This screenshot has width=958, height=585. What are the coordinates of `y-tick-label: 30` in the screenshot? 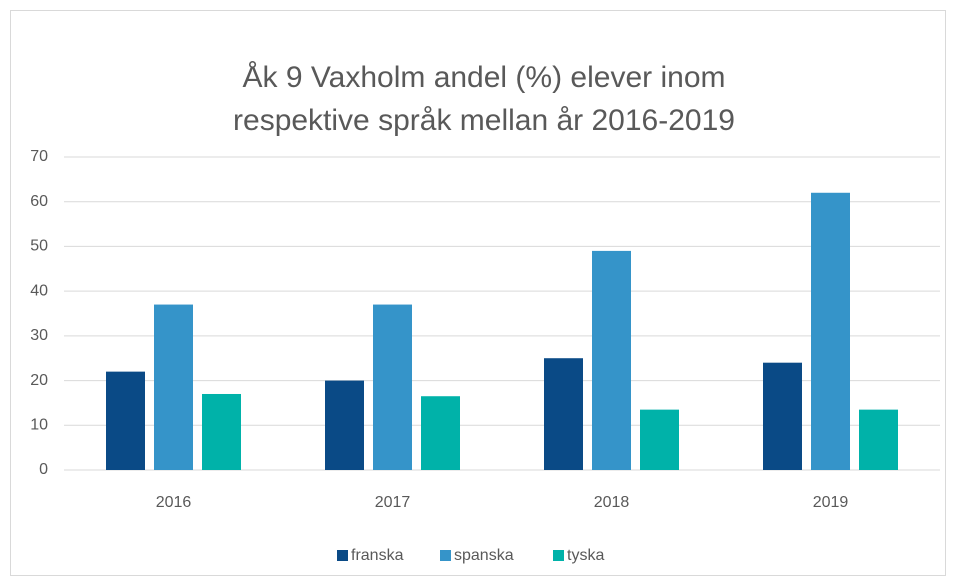 It's located at (39, 335).